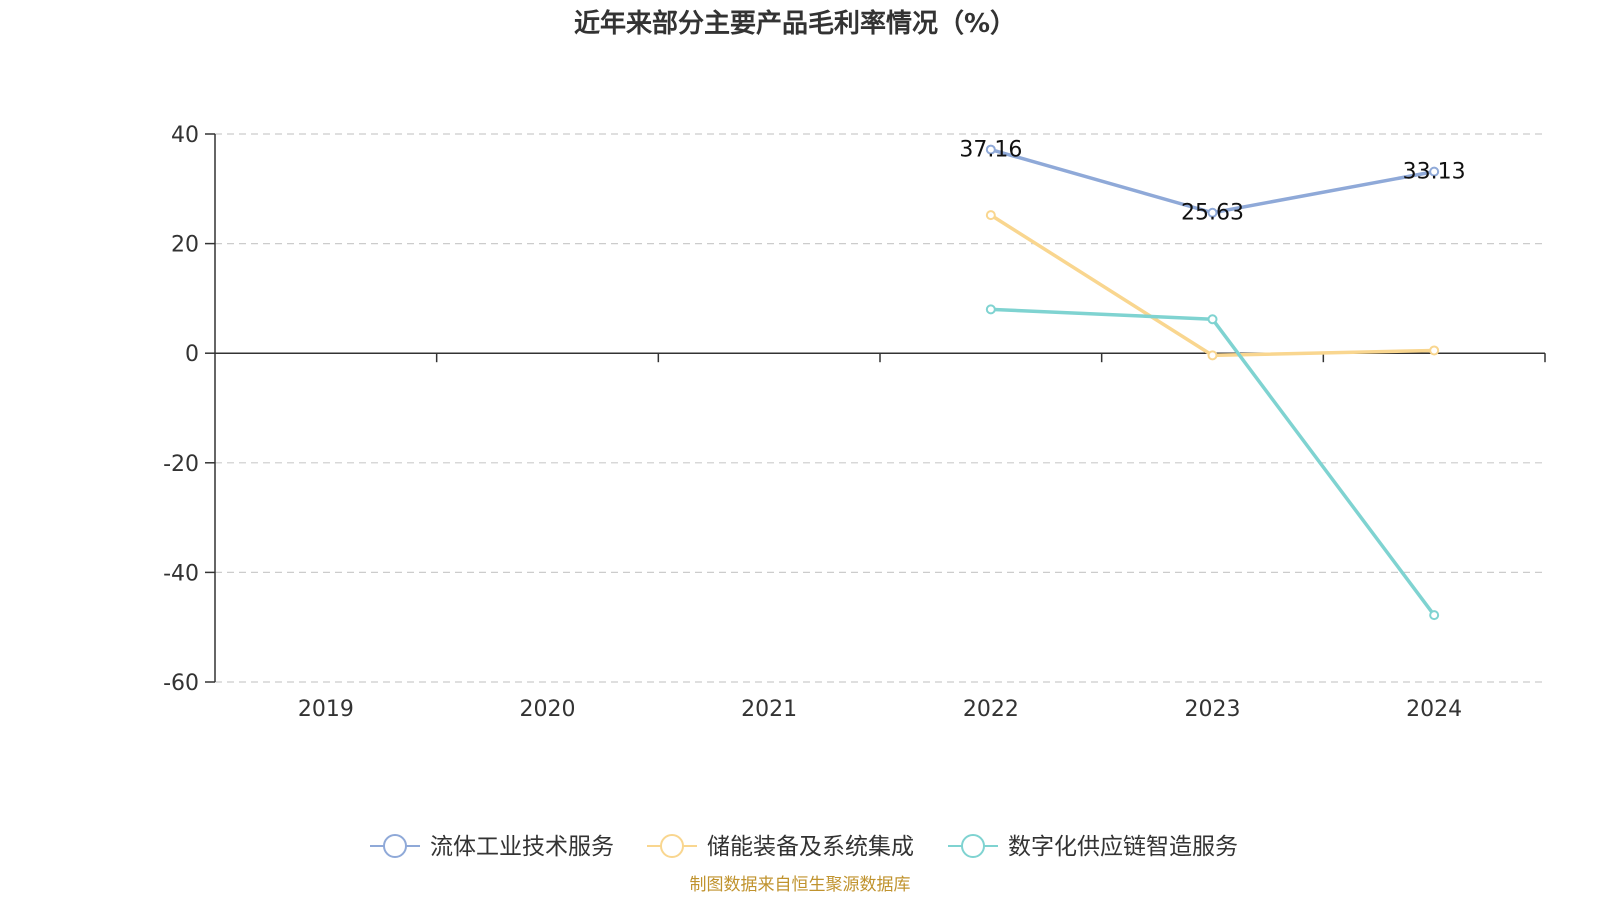 The height and width of the screenshot is (900, 1600). Describe the element at coordinates (181, 683) in the screenshot. I see `y-tick-label: -60` at that location.